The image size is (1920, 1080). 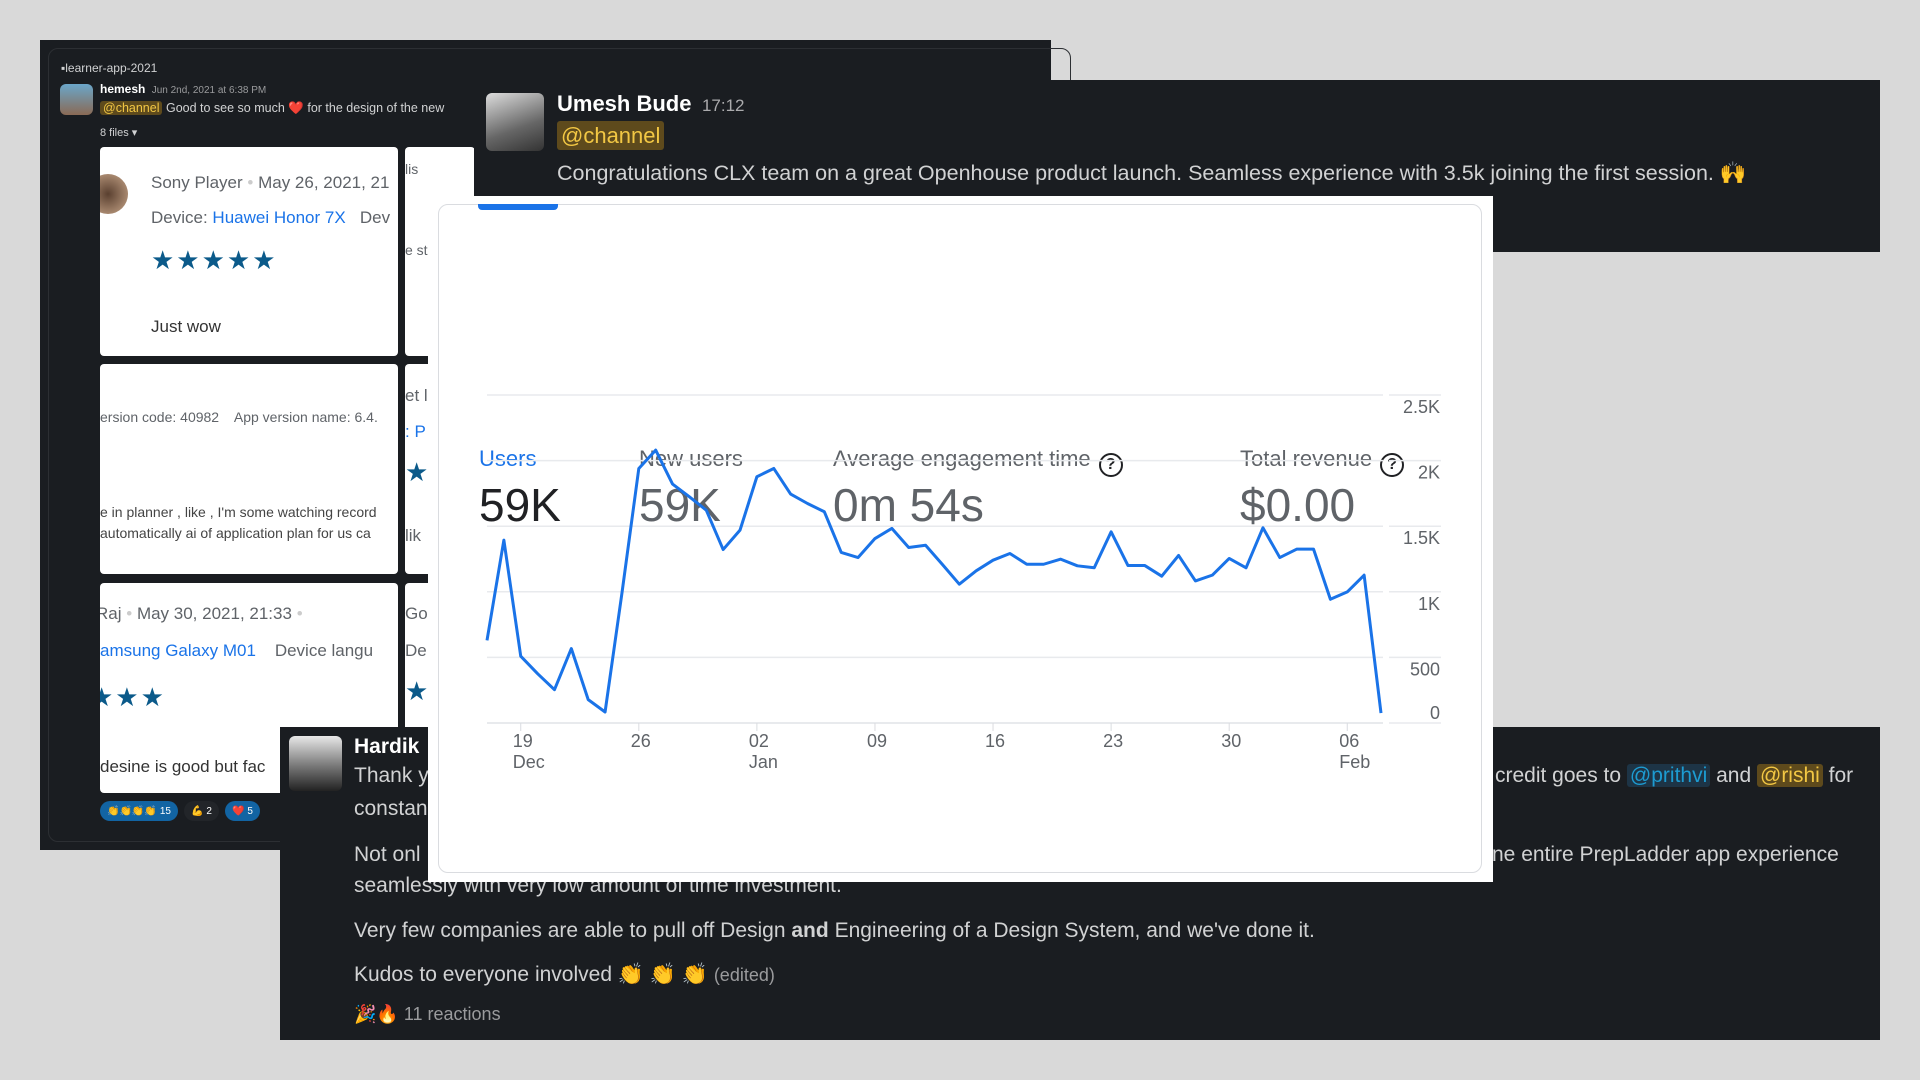 I want to click on x-tick-label: 19, so click(x=523, y=741).